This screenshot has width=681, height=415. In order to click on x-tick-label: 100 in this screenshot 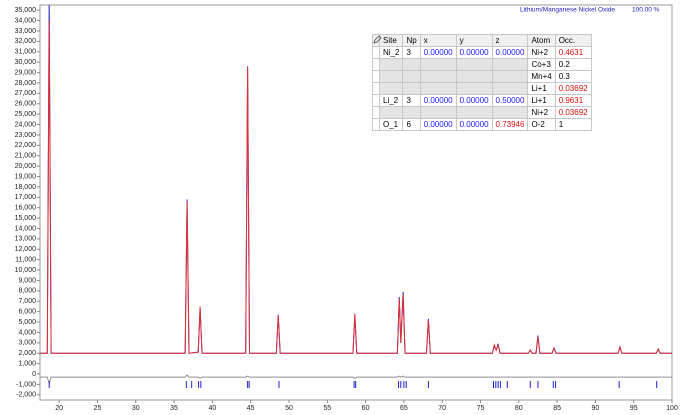, I will do `click(672, 408)`.